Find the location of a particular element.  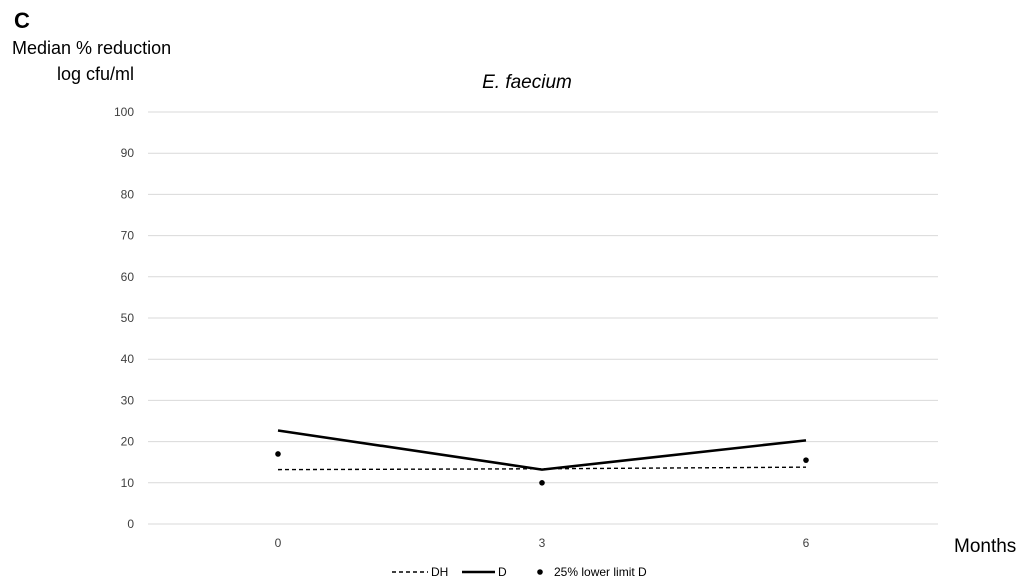

series-d is located at coordinates (542, 450).